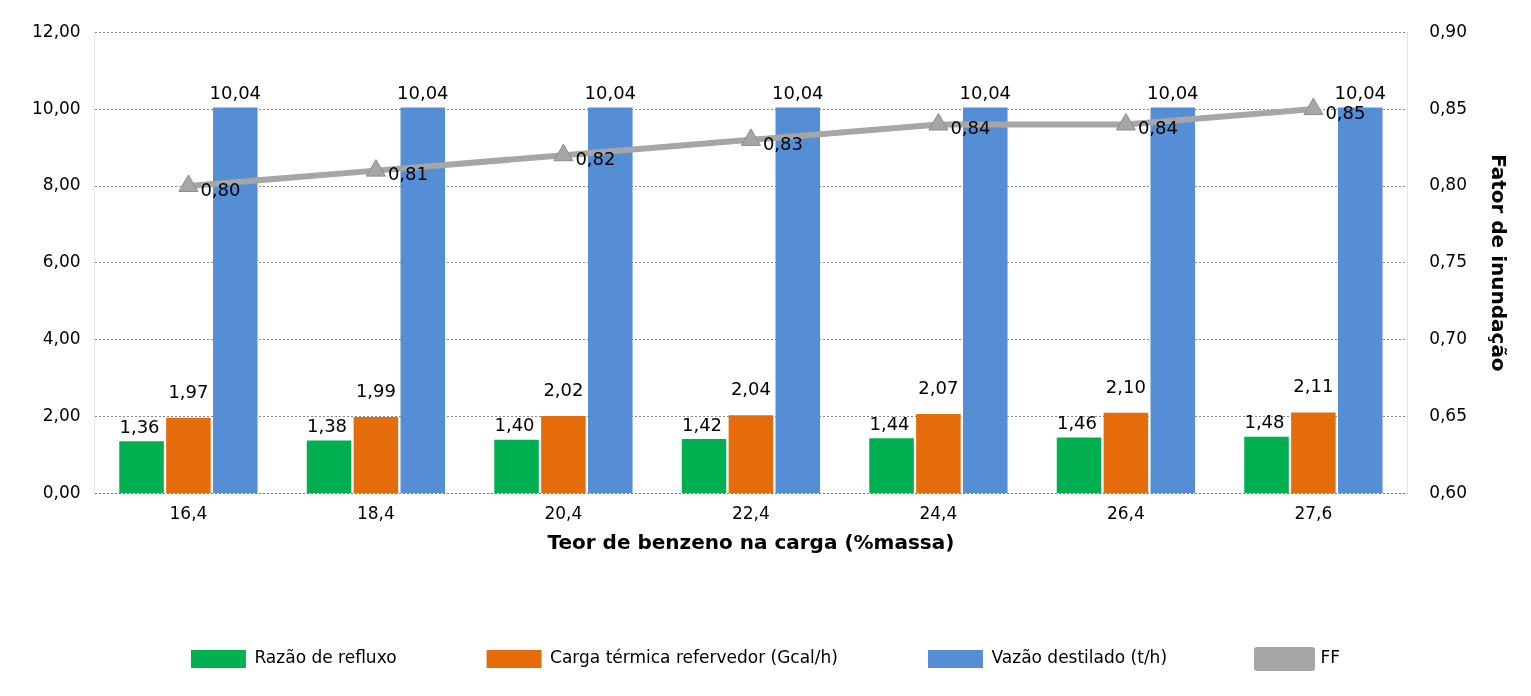 The width and height of the screenshot is (1531, 696). What do you see at coordinates (61, 415) in the screenshot?
I see `y-tick-label: 2,00` at bounding box center [61, 415].